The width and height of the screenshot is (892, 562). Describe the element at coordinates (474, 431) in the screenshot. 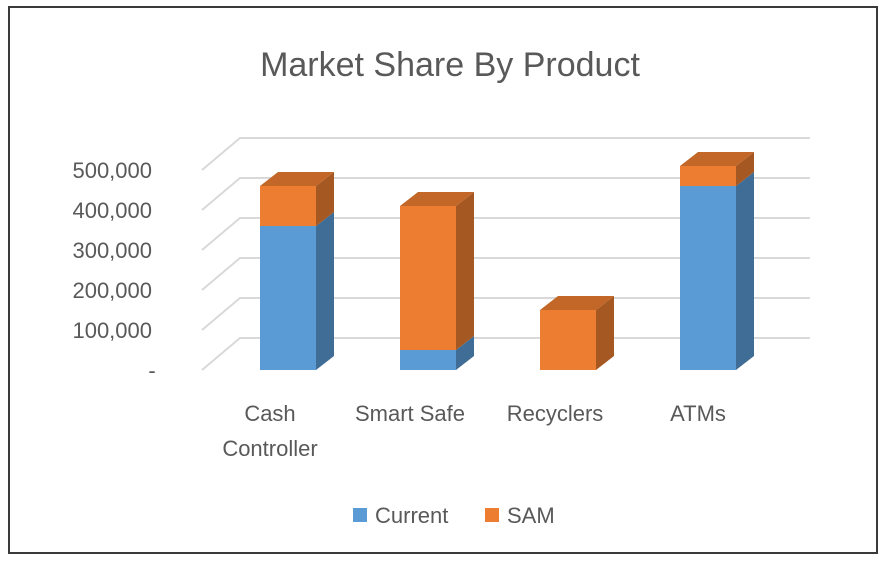

I see `x-axis-categories: Cash Controller Smart Safe Recyclers ATMs` at that location.